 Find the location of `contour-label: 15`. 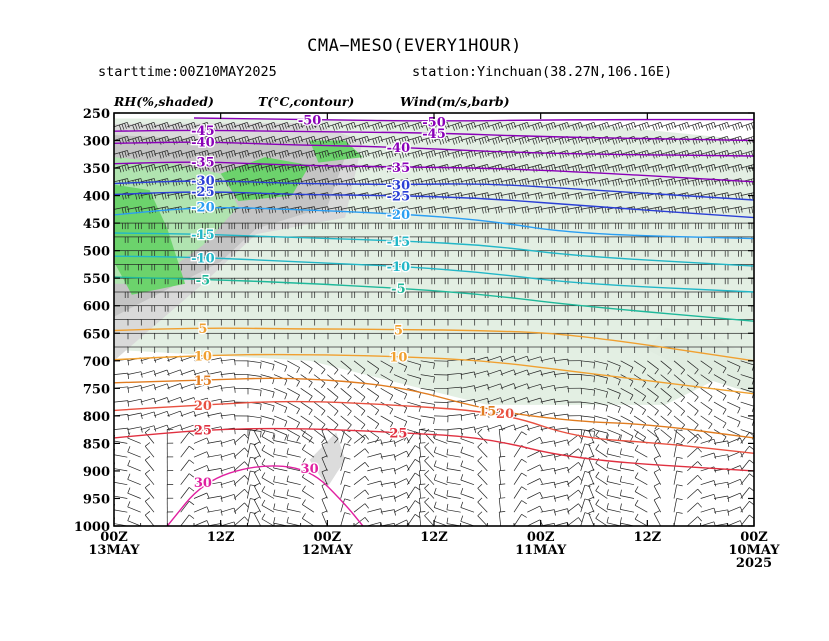

contour-label: 15 is located at coordinates (487, 411).